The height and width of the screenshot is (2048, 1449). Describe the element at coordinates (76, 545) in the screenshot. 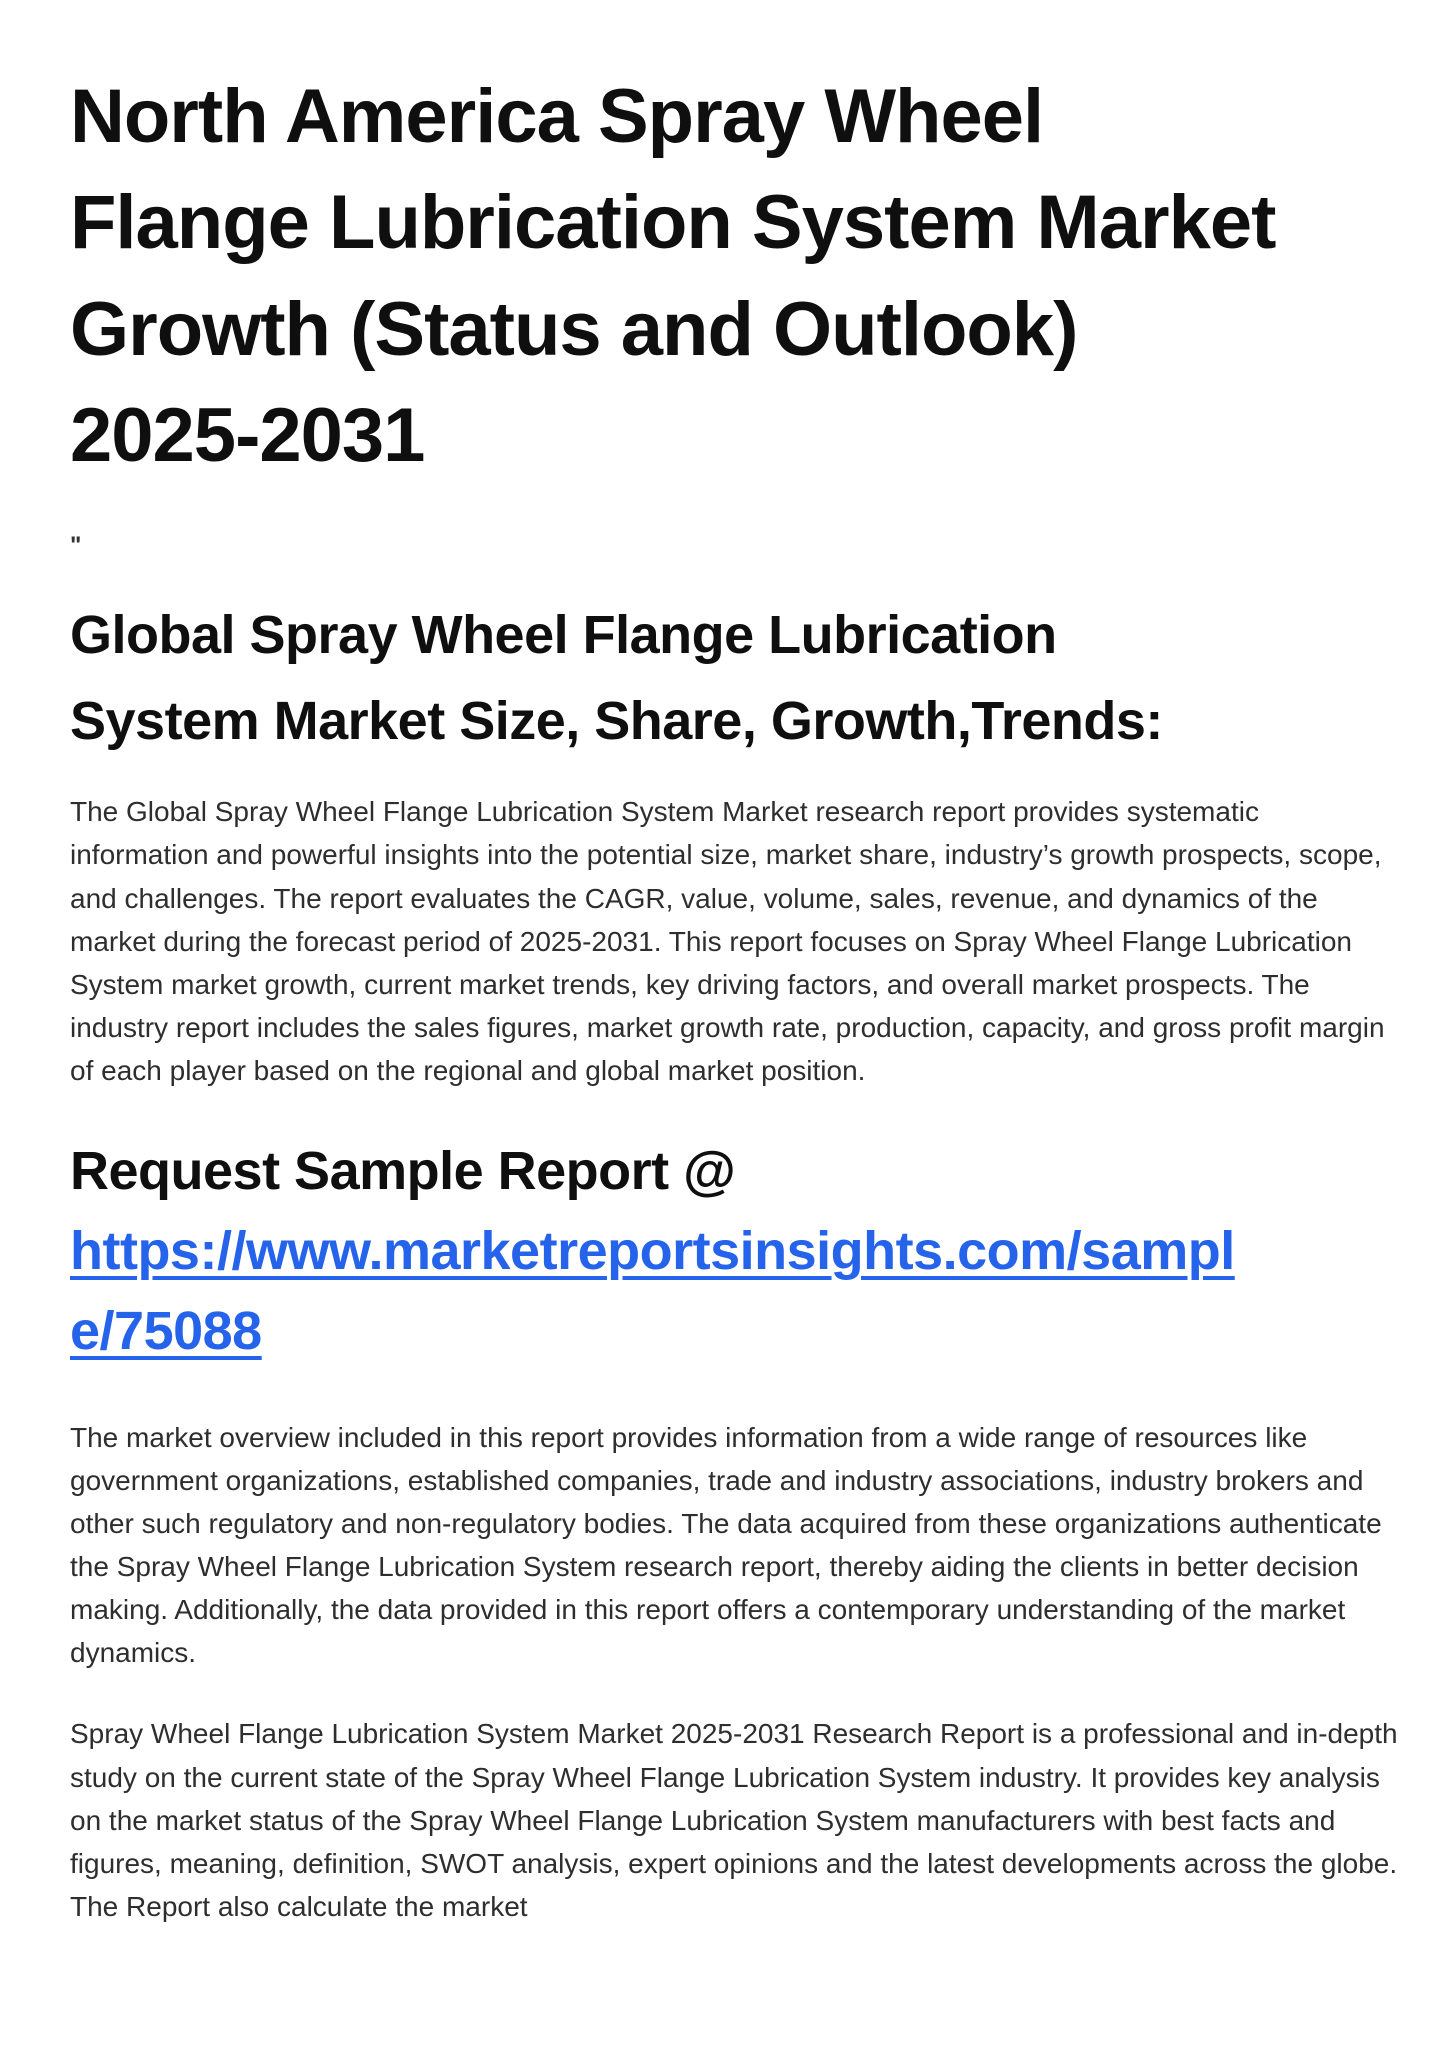

I see `quote-mark: "` at that location.